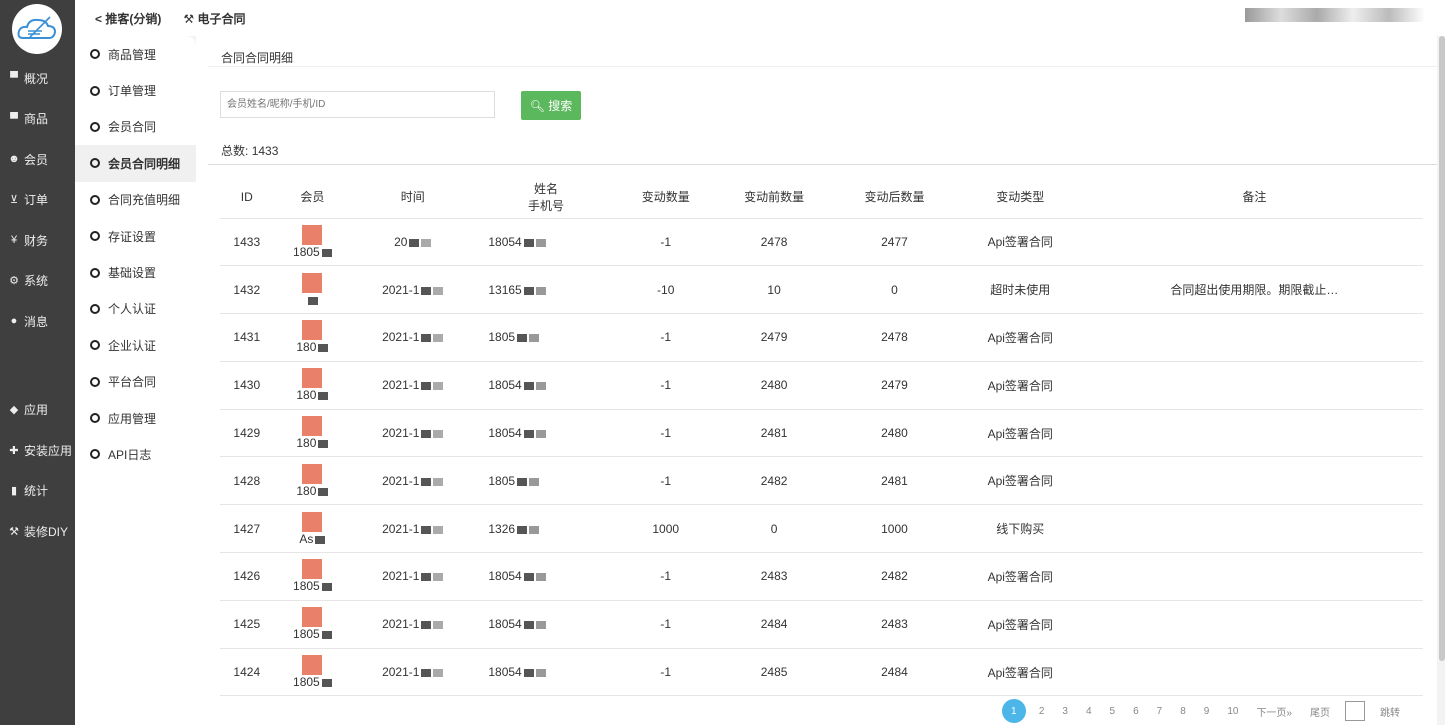  Describe the element at coordinates (14, 78) in the screenshot. I see `archive-icon: ▀` at that location.